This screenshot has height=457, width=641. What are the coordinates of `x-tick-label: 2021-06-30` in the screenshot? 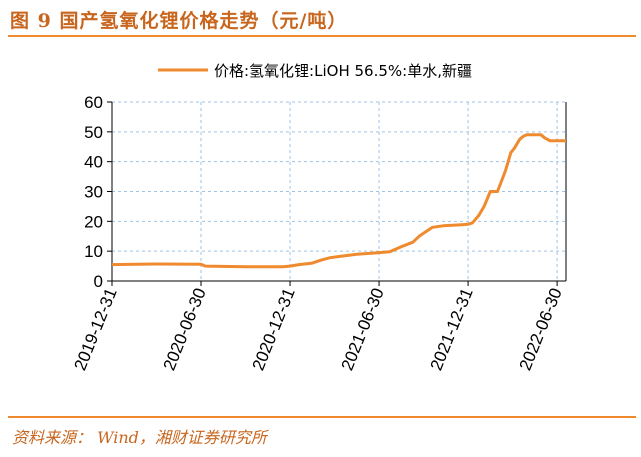 It's located at (363, 329).